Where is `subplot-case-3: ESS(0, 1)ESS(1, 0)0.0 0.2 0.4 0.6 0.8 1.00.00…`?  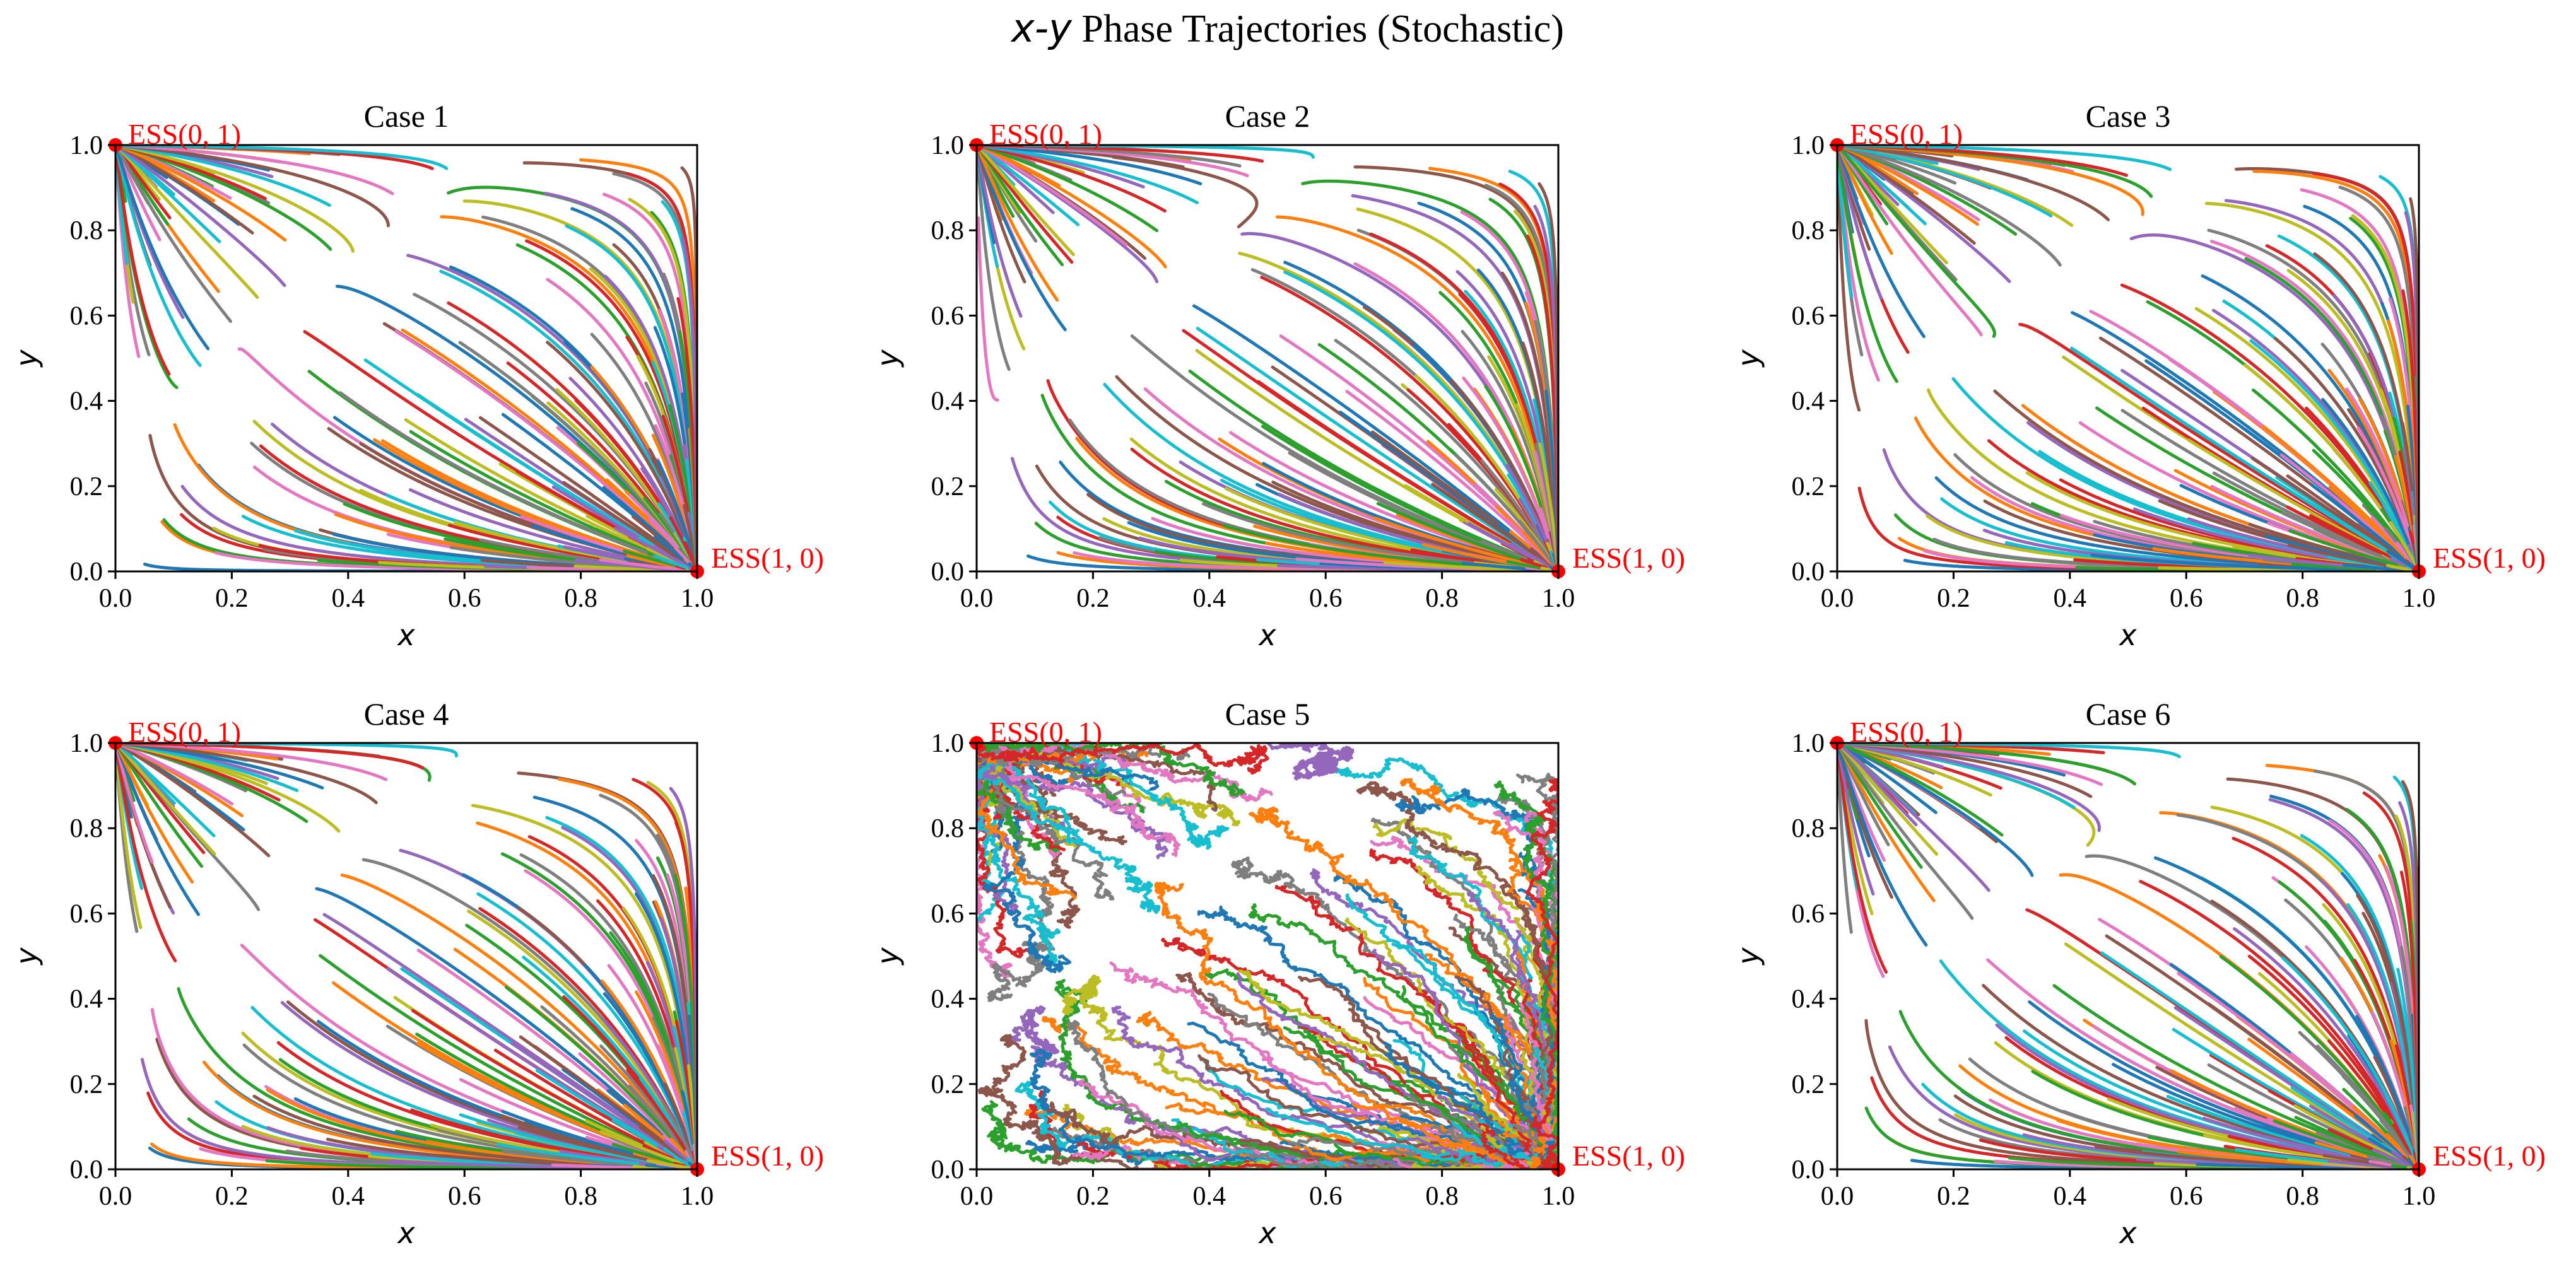
subplot-case-3: ESS(0, 1)ESS(1, 0)0.0 0.2 0.4 0.6 0.8 1.00.00… is located at coordinates (2138, 375).